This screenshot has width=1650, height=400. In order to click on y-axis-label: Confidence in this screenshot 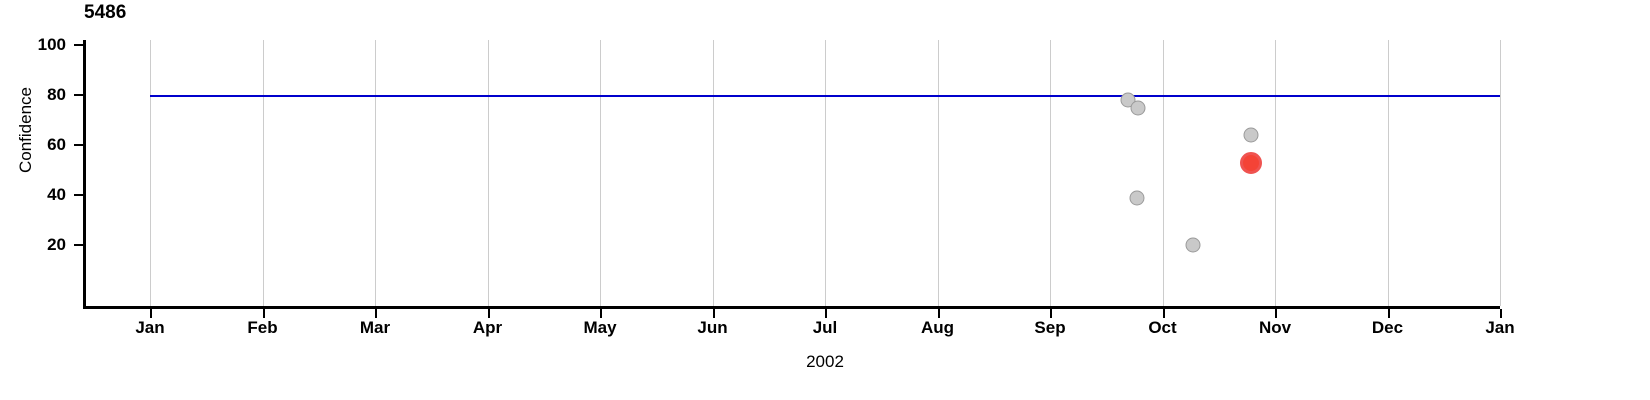, I will do `click(25, 130)`.